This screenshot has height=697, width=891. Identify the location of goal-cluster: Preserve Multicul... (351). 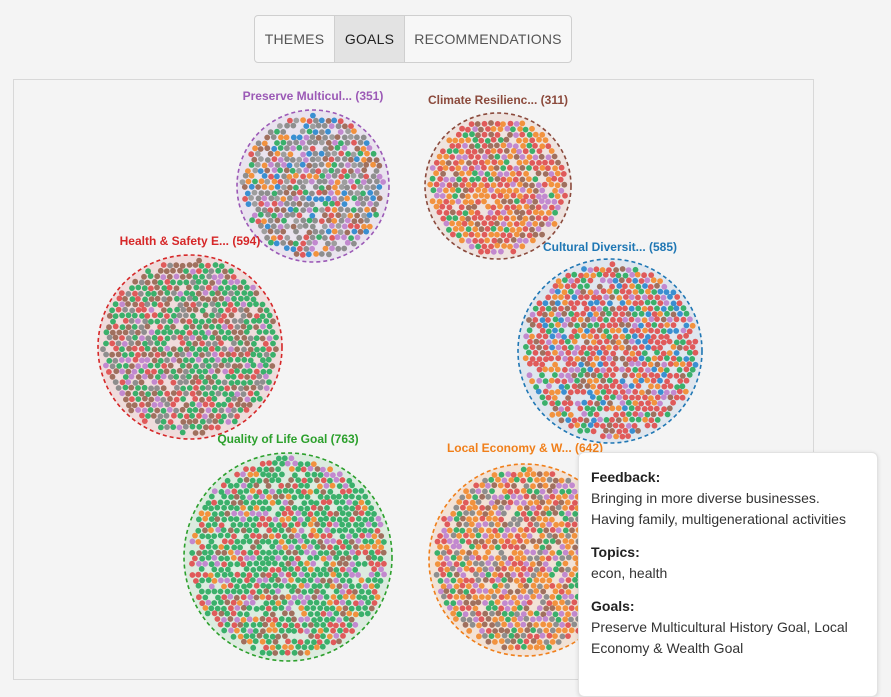
(313, 176).